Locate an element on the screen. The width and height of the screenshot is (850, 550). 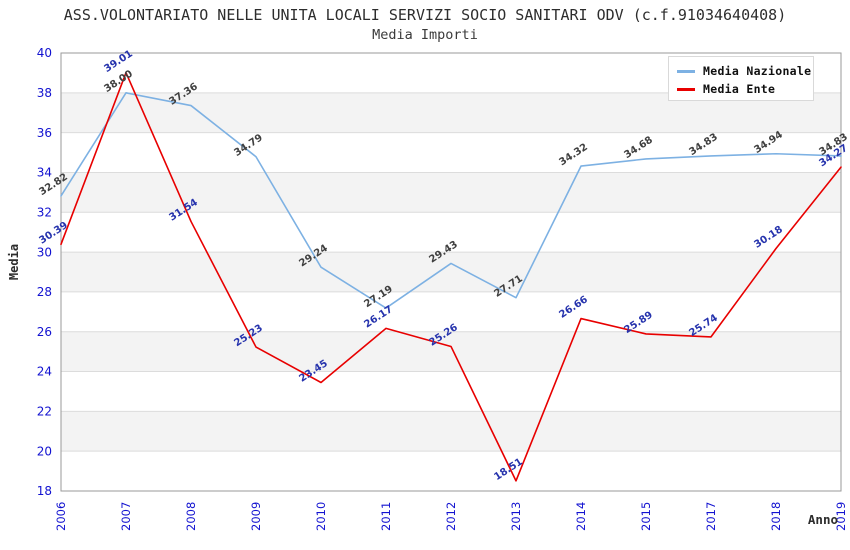
x-tick-label: 2018 is located at coordinates (776, 516).